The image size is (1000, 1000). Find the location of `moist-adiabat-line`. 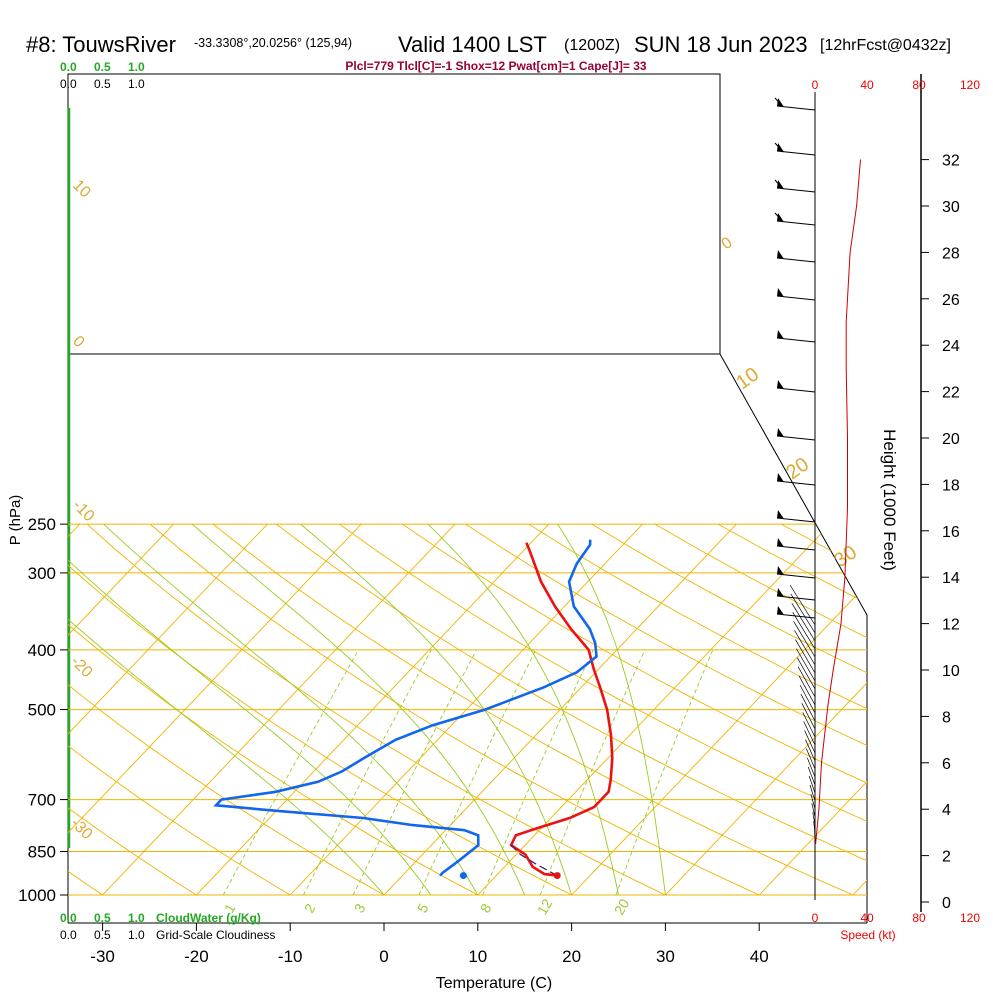

moist-adiabat-line is located at coordinates (611, 709).